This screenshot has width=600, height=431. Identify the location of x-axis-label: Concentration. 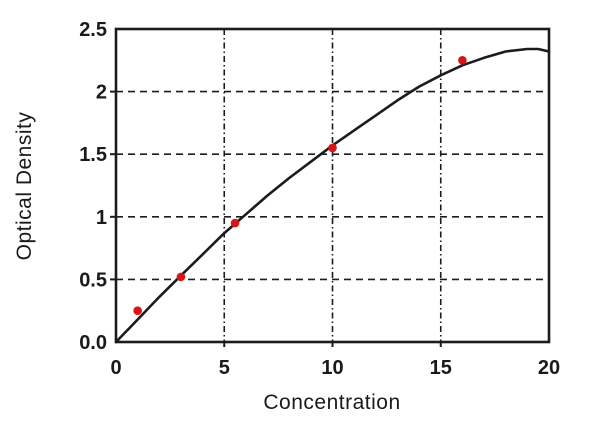
(331, 402).